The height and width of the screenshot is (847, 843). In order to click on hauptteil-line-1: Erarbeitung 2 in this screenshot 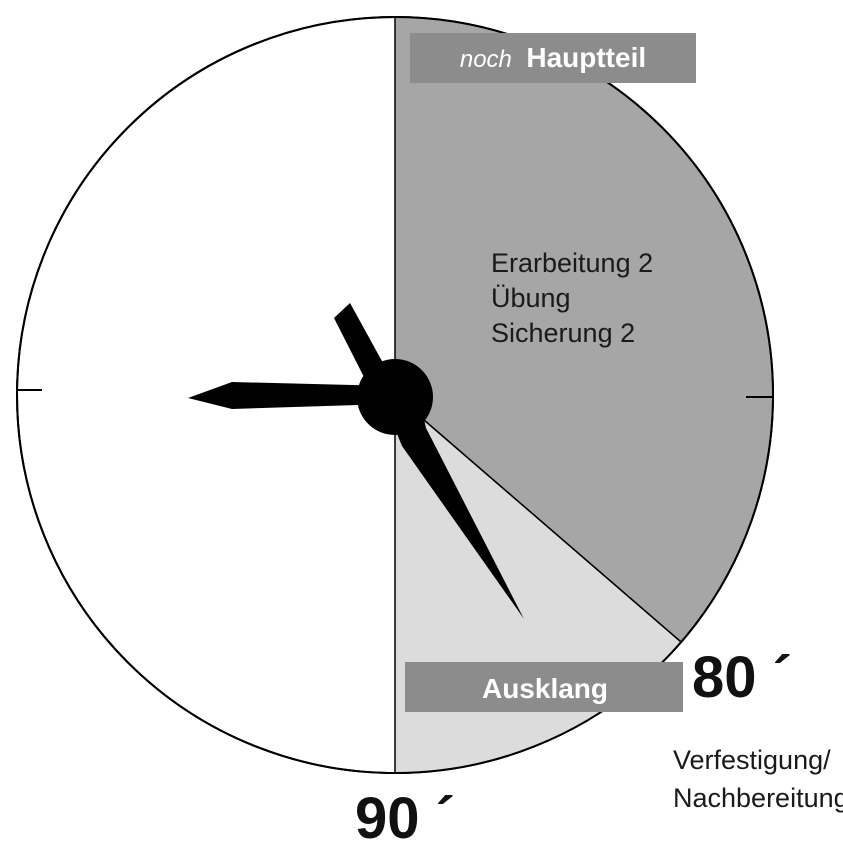, I will do `click(572, 263)`.